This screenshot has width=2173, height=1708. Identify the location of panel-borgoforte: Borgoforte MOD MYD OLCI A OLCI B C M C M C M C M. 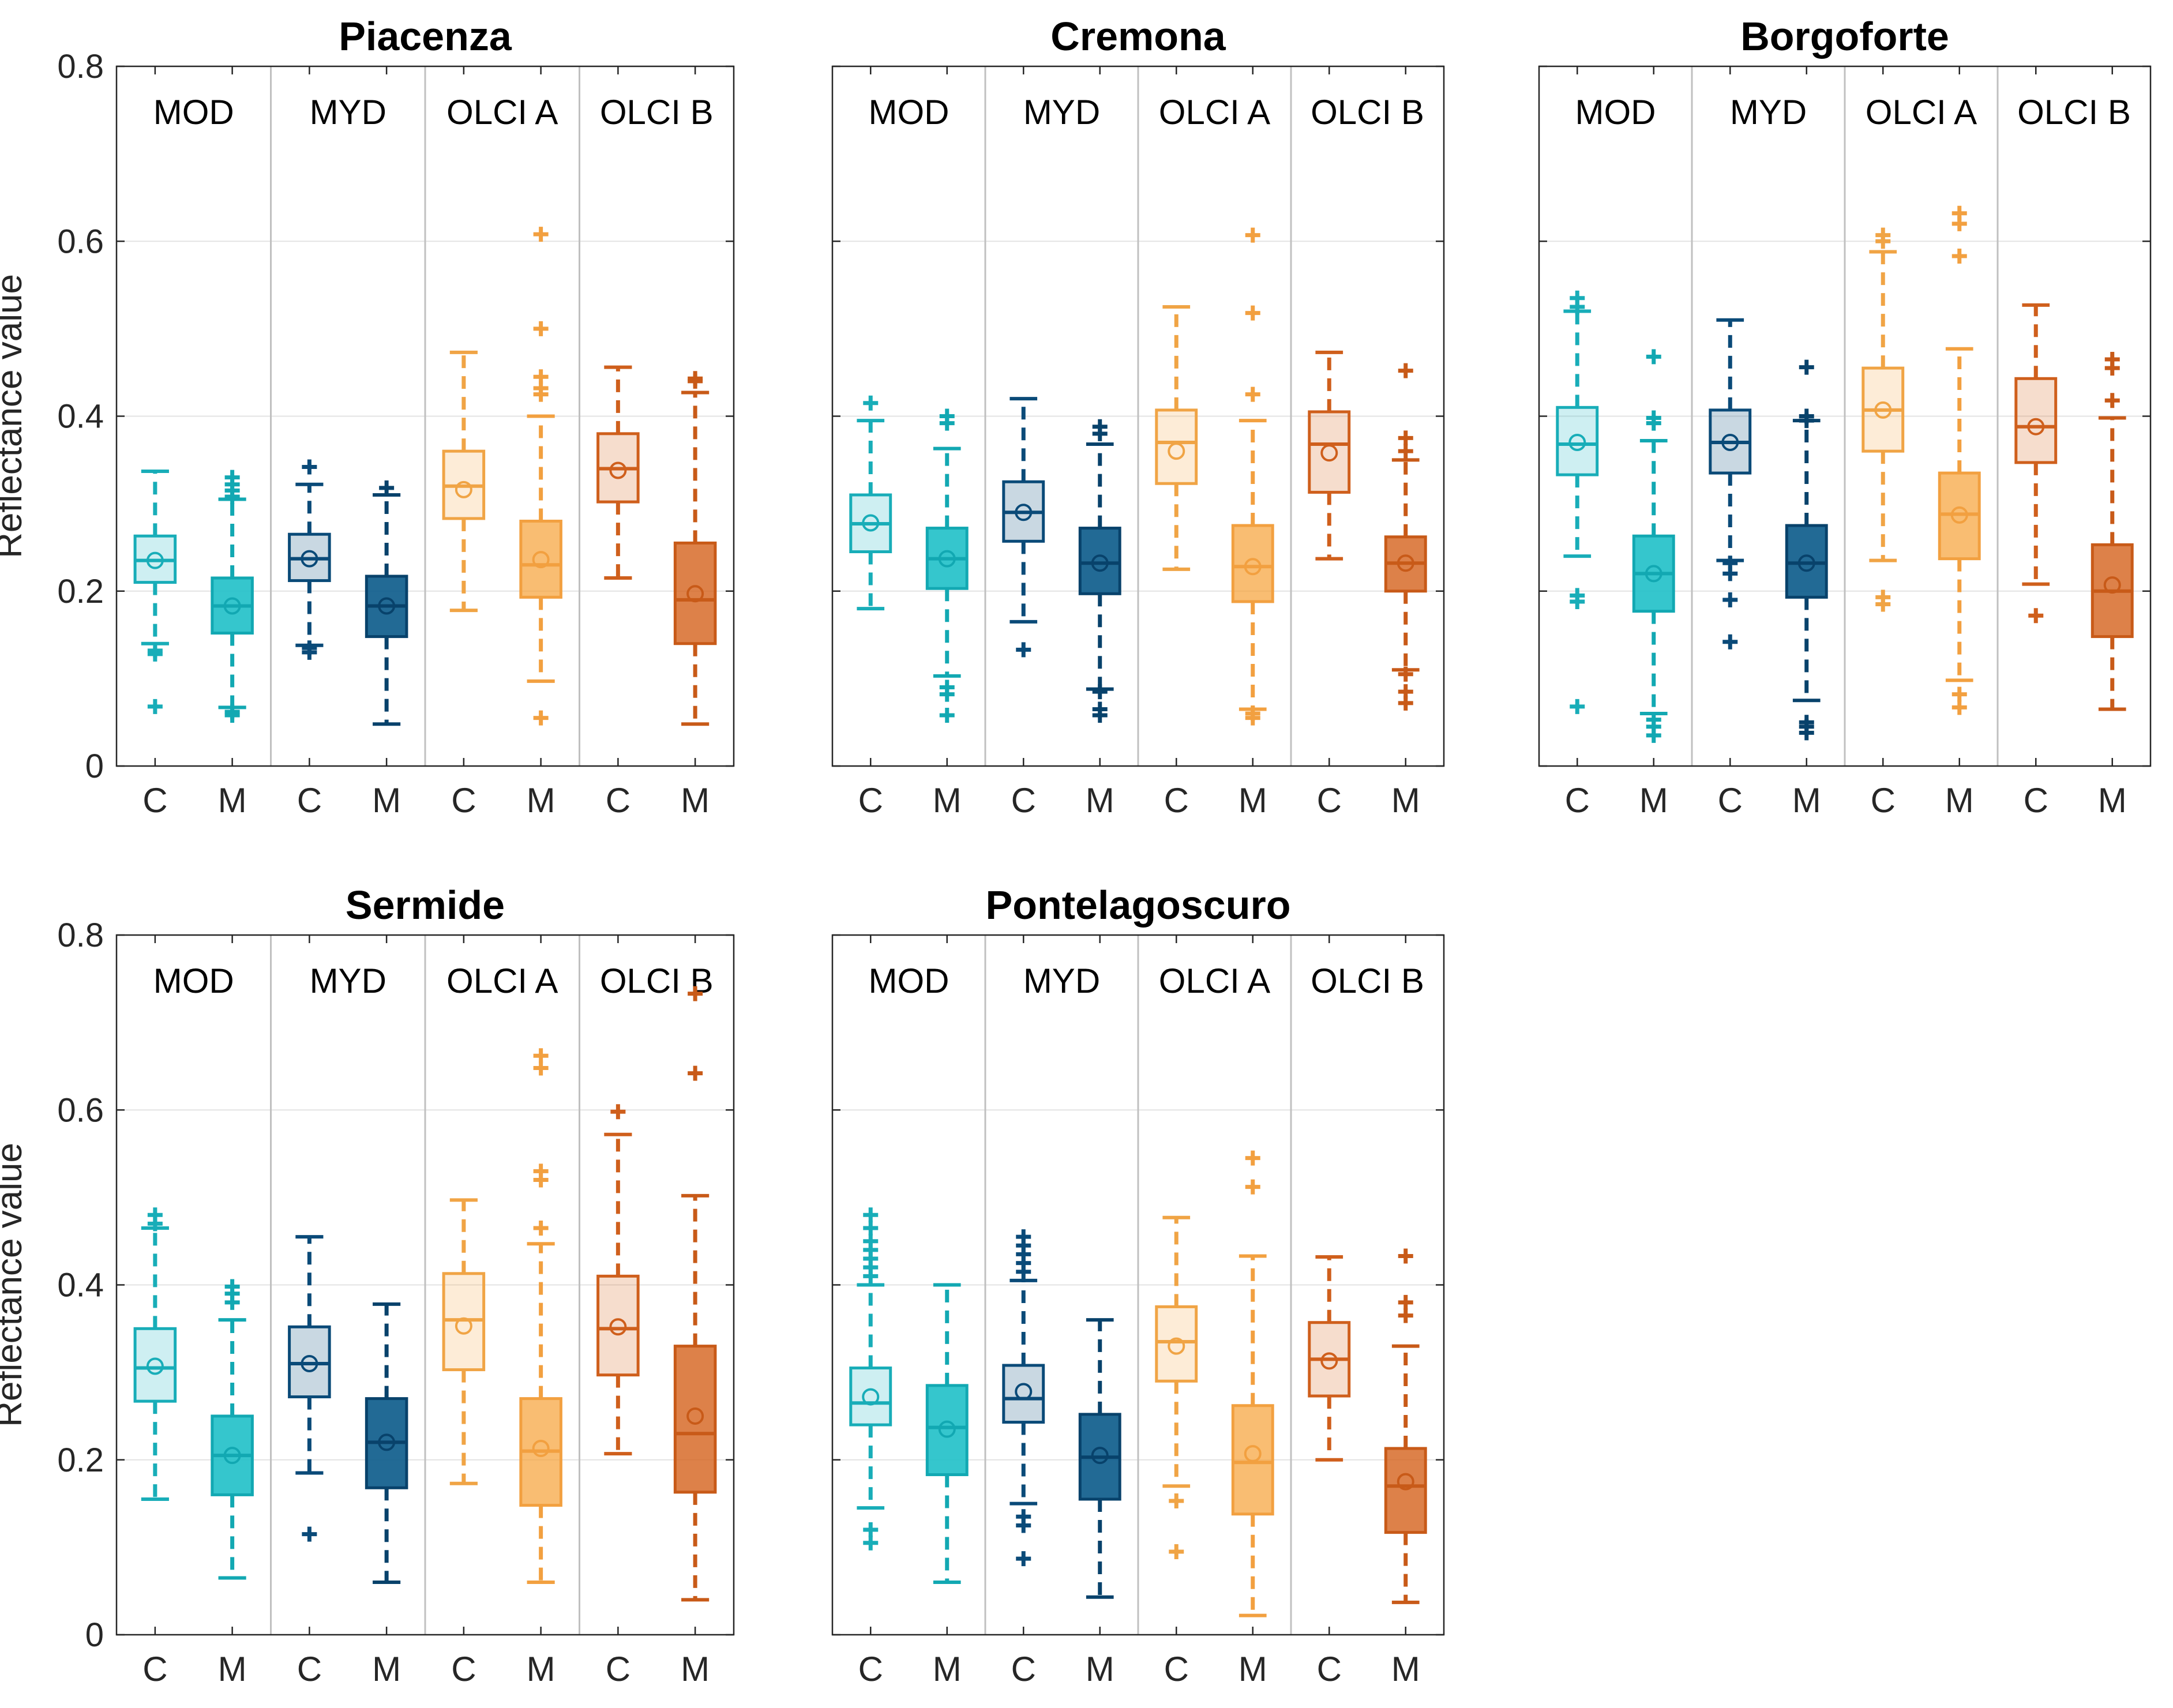
(1845, 417).